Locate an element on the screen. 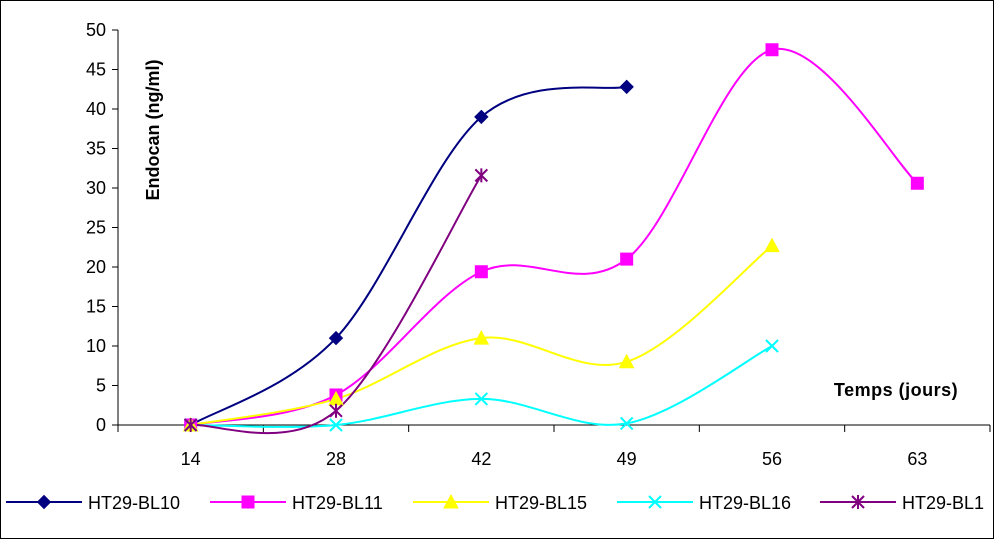  y-tick-label-2: 10 is located at coordinates (96, 346).